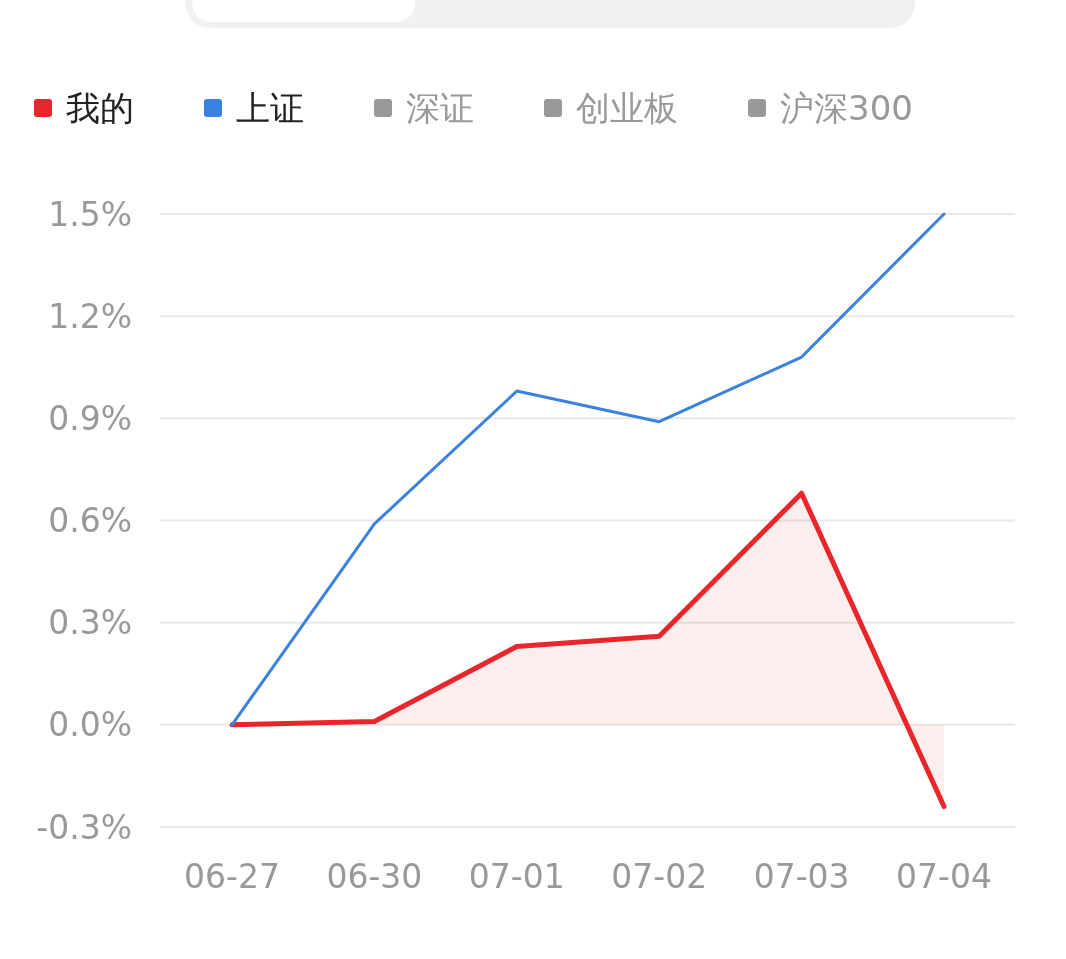 Image resolution: width=1066 pixels, height=959 pixels. Describe the element at coordinates (232, 876) in the screenshot. I see `x-tick-label: 06-27` at that location.